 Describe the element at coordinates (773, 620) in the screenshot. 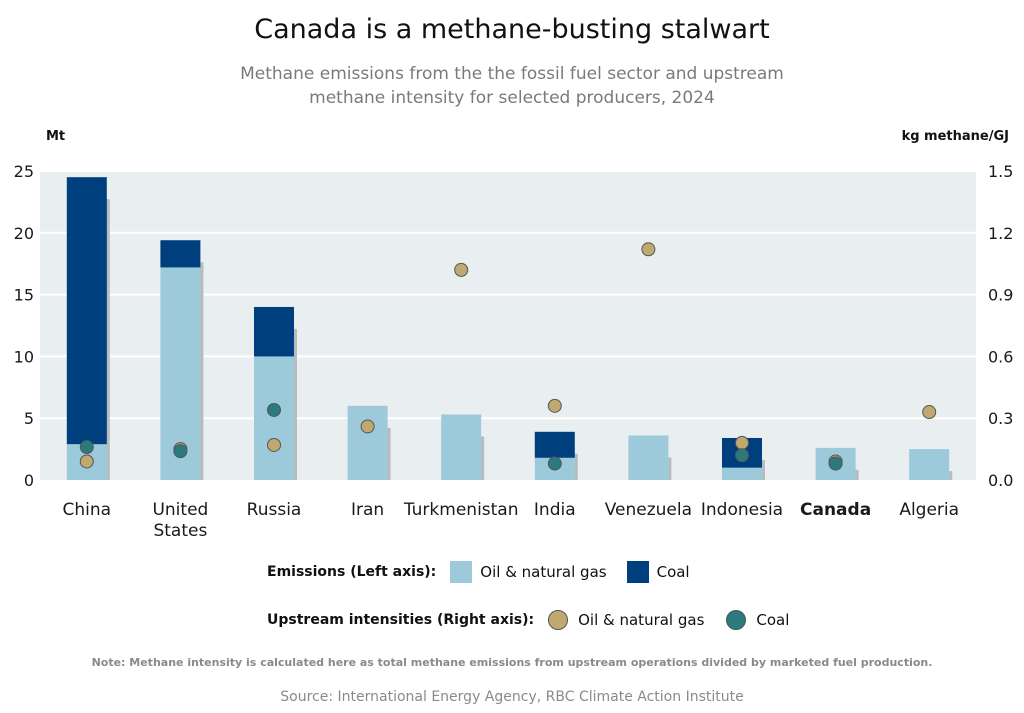

I see `legend-label-coal-point: Coal` at that location.